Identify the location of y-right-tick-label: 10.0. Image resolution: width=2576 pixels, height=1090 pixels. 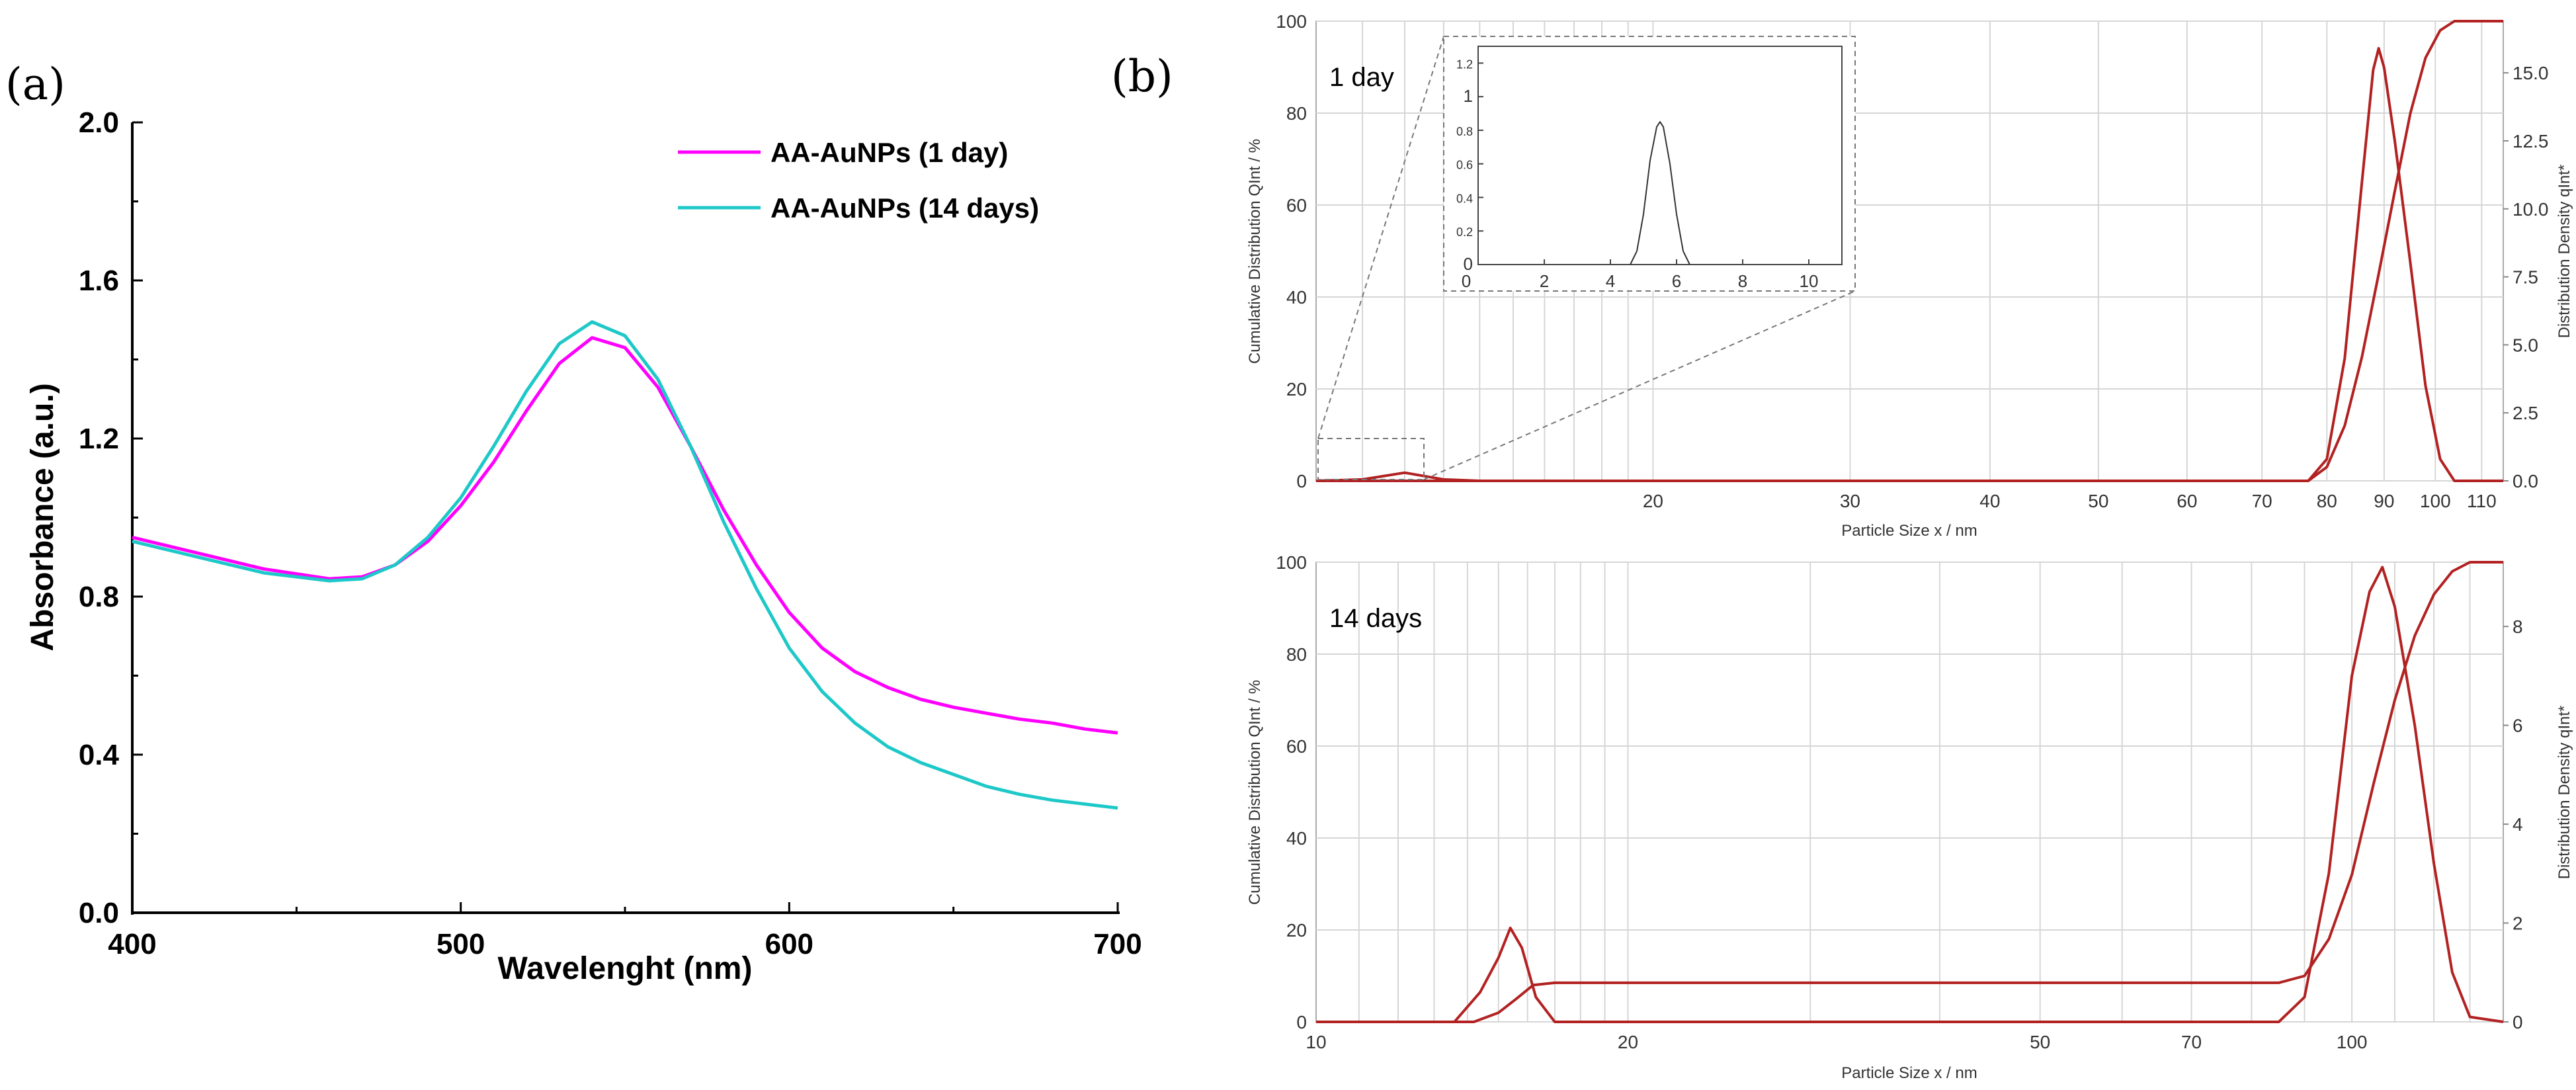
(2531, 209).